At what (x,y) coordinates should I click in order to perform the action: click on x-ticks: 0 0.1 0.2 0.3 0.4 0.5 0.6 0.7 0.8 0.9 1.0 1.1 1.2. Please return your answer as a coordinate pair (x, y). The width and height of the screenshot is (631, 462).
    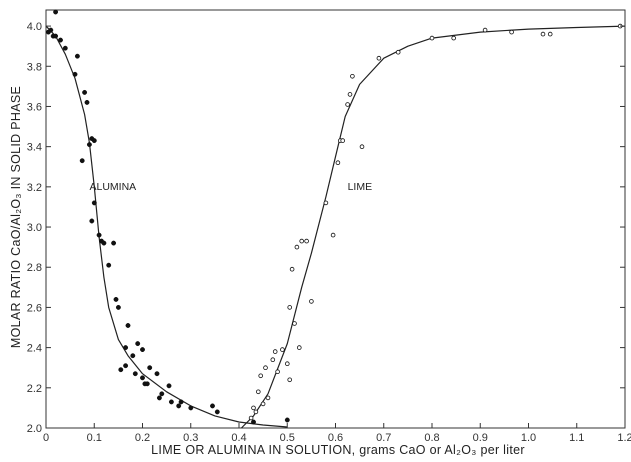
    Looking at the image, I should click on (337, 433).